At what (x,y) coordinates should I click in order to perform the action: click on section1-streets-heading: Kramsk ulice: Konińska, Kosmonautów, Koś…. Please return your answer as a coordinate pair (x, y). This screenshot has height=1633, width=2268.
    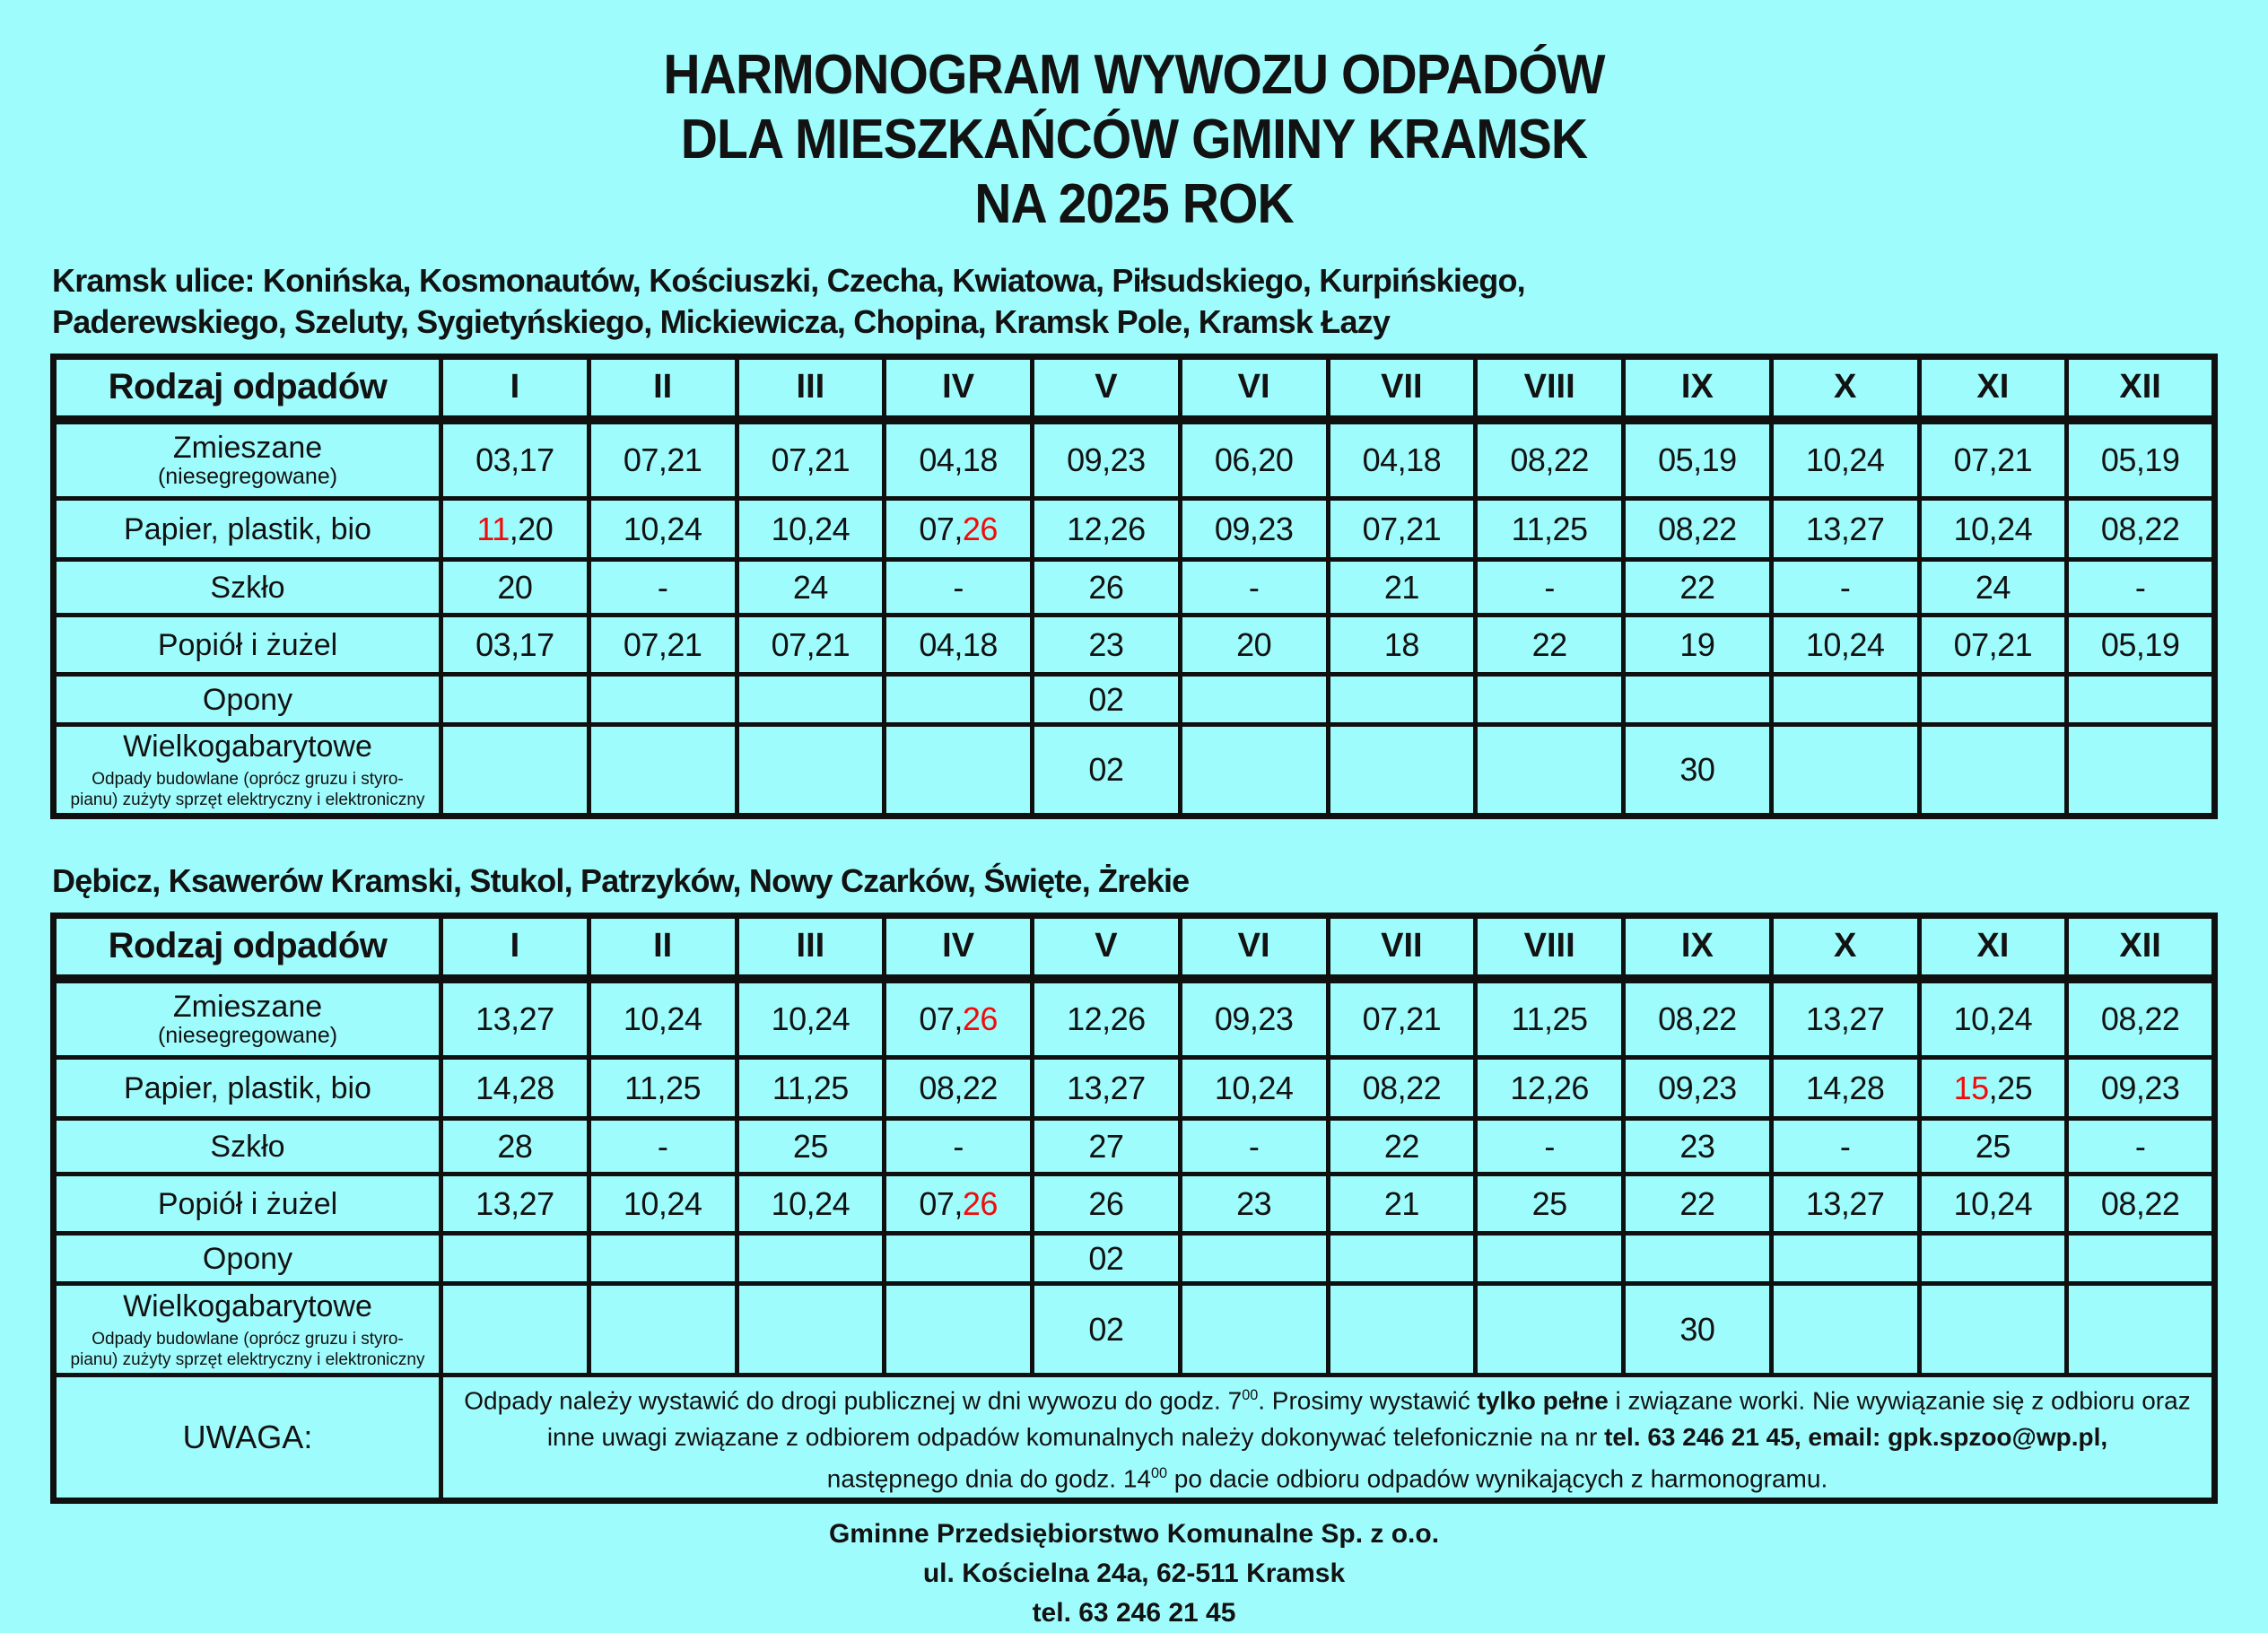
    Looking at the image, I should click on (1135, 302).